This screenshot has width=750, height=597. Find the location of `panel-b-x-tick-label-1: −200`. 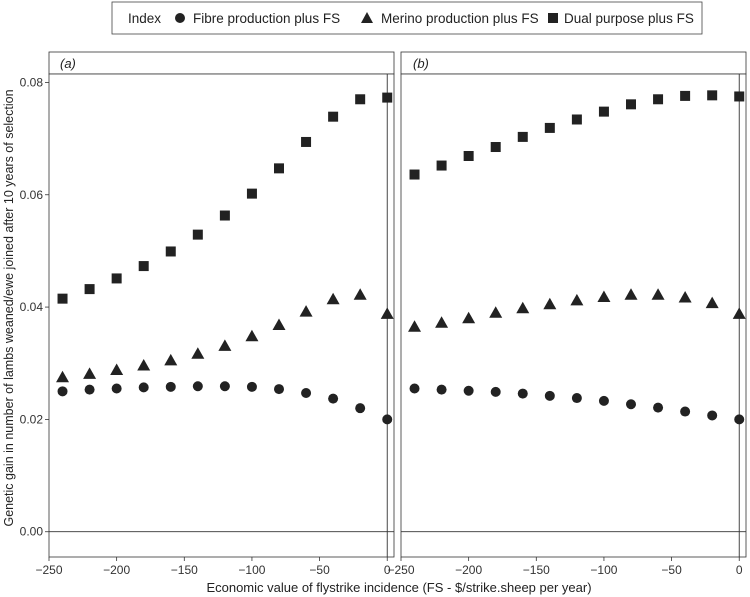

panel-b-x-tick-label-1: −200 is located at coordinates (468, 570).